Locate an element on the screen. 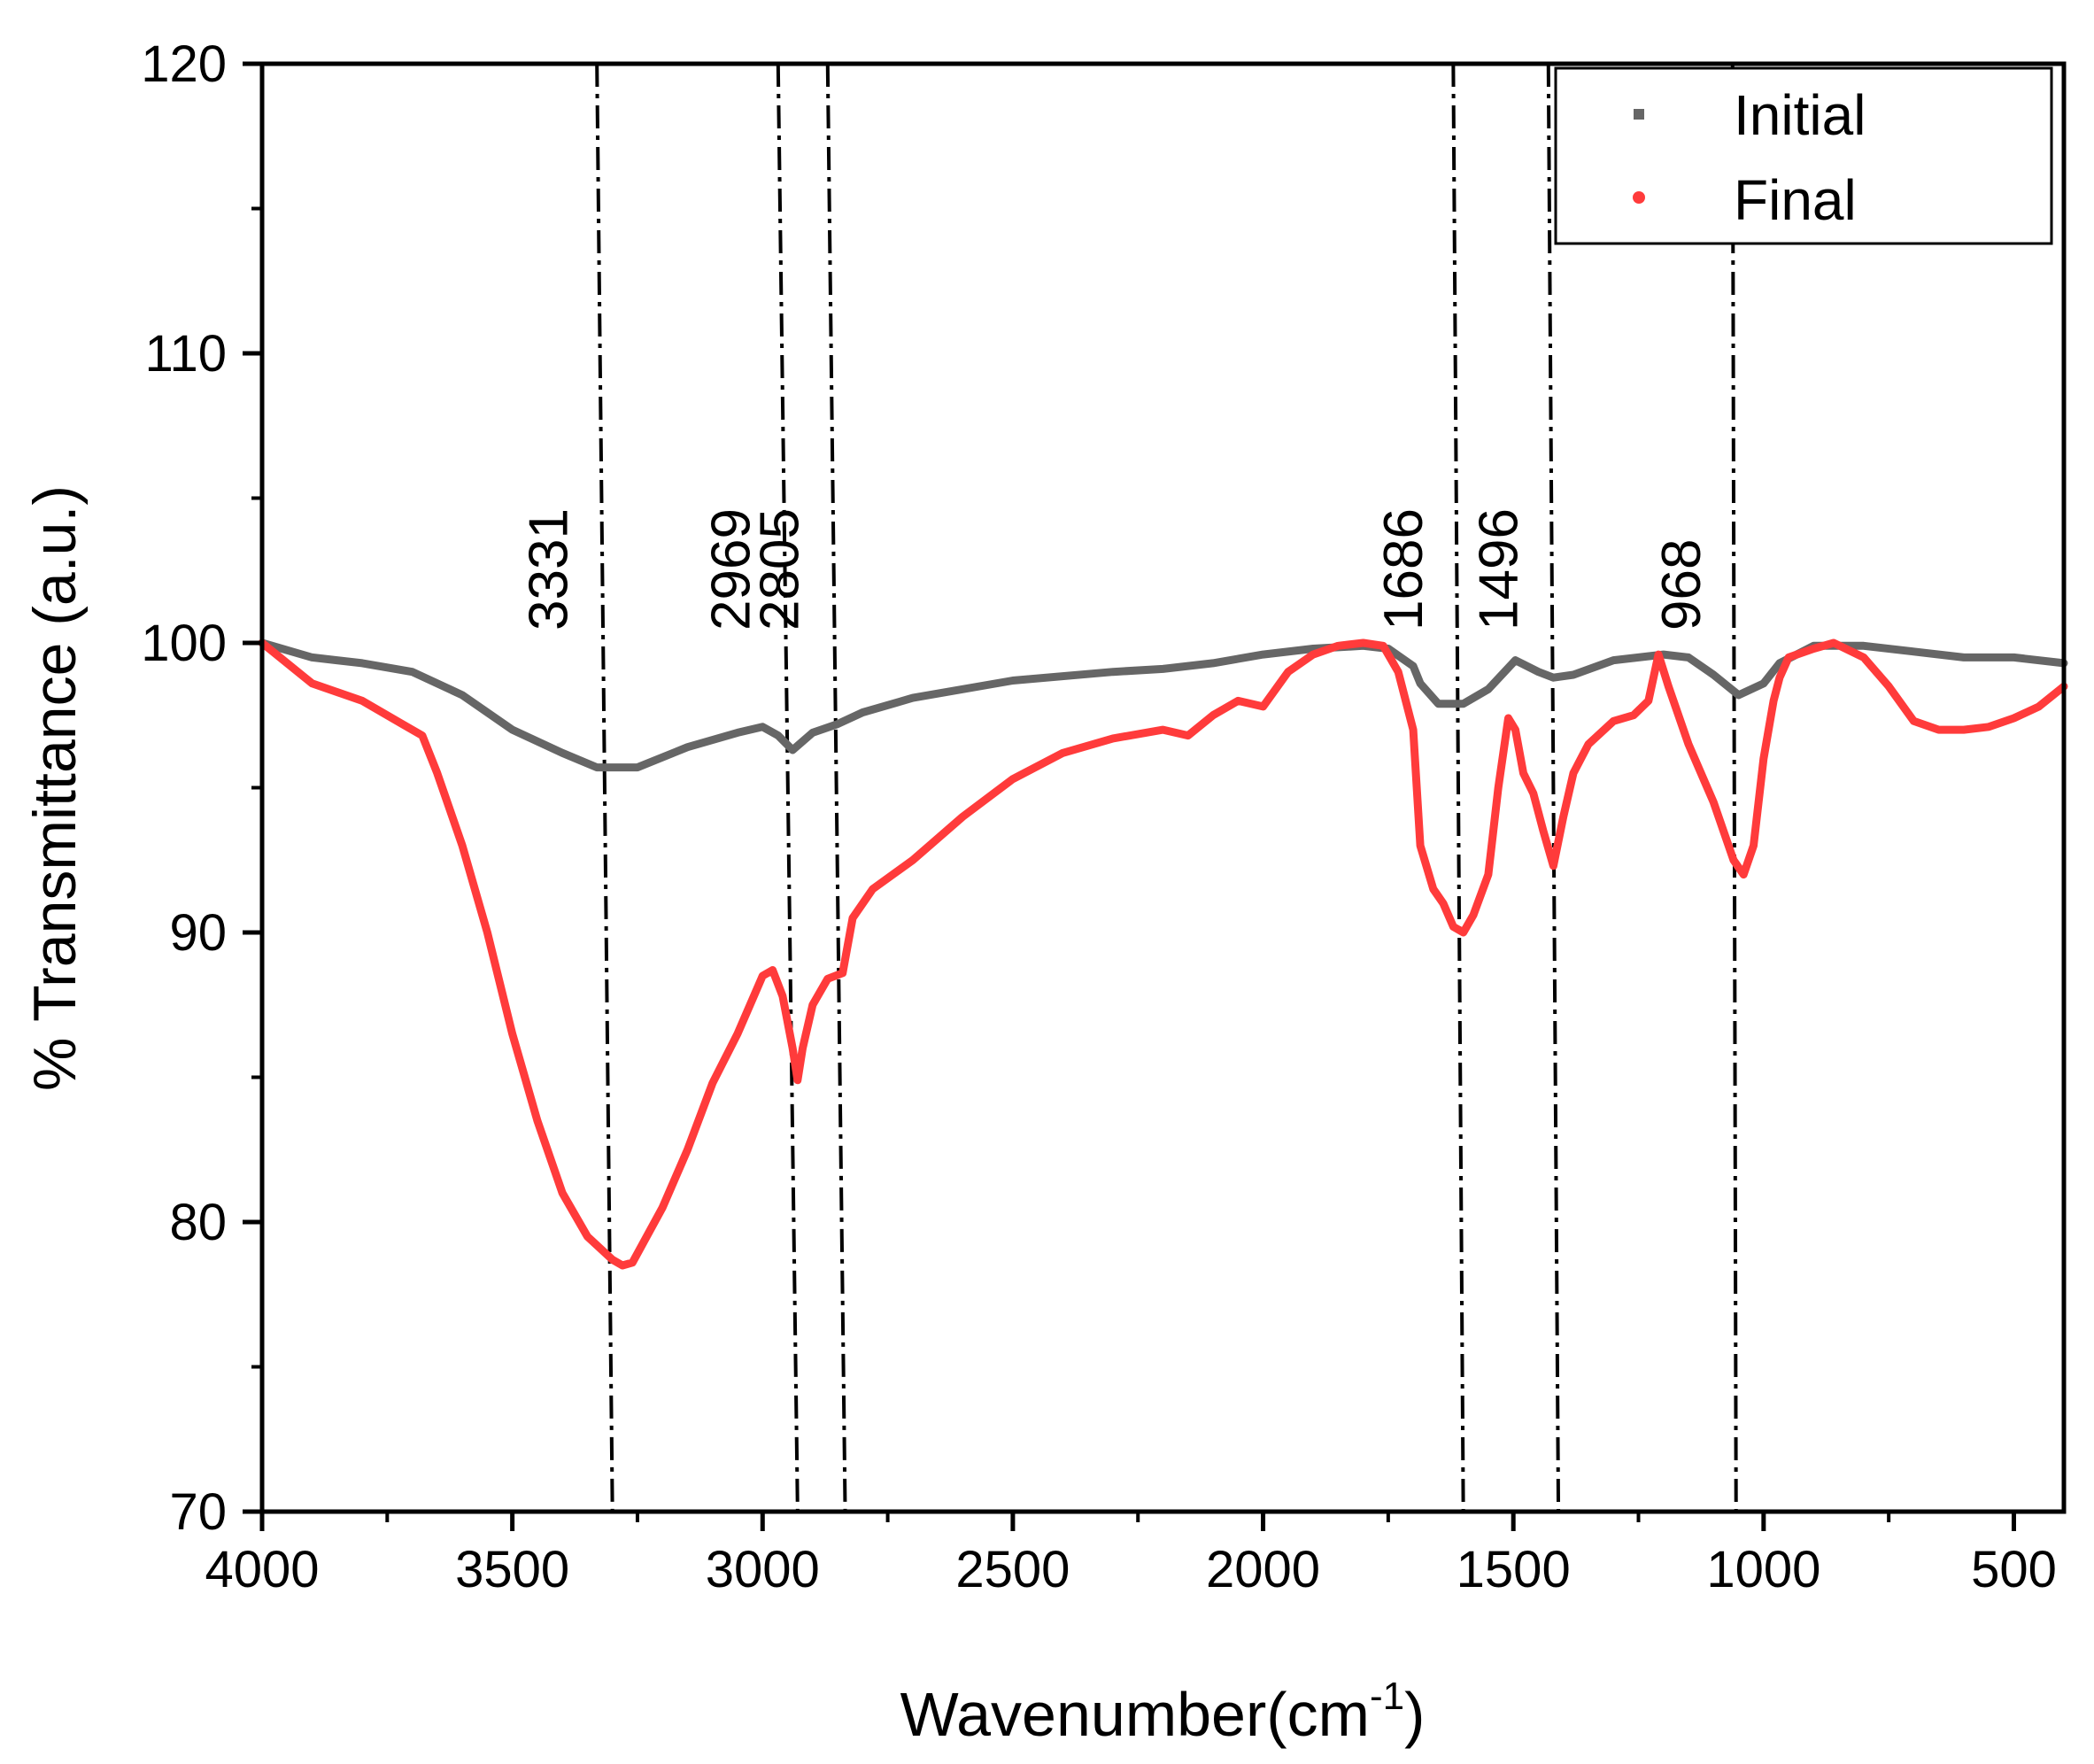  legend-marker-final is located at coordinates (1639, 197).